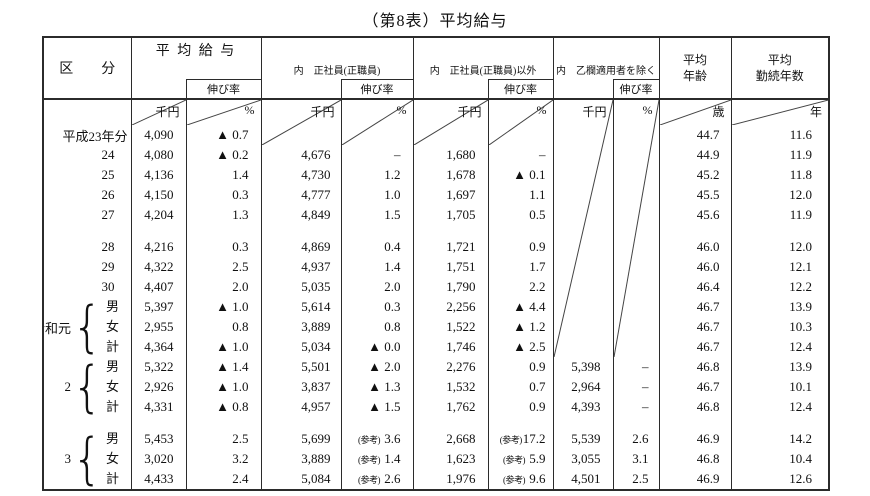 This screenshot has width=870, height=496. Describe the element at coordinates (695, 111) in the screenshot. I see `unit-age: 歳` at that location.